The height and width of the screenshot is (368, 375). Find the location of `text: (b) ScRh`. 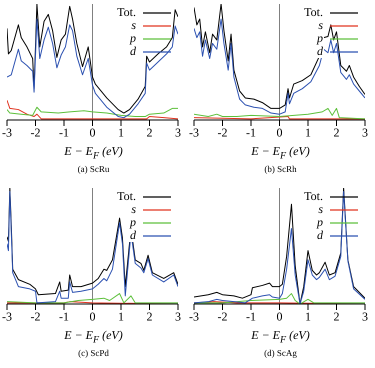

text: (b) ScRh is located at coordinates (280, 169).